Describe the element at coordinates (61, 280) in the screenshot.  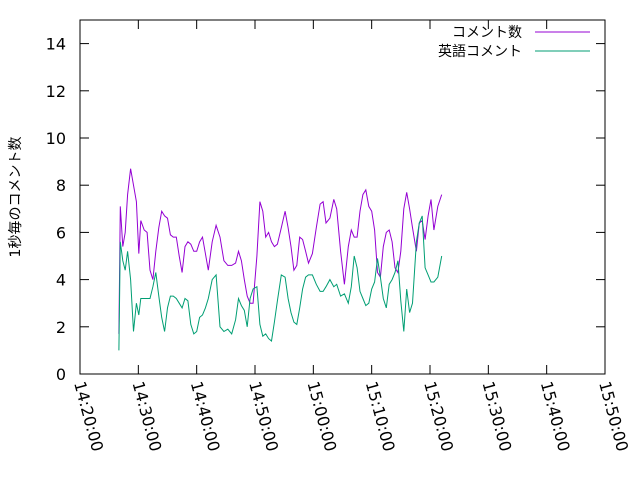
I see `y-tick-label: 4` at that location.